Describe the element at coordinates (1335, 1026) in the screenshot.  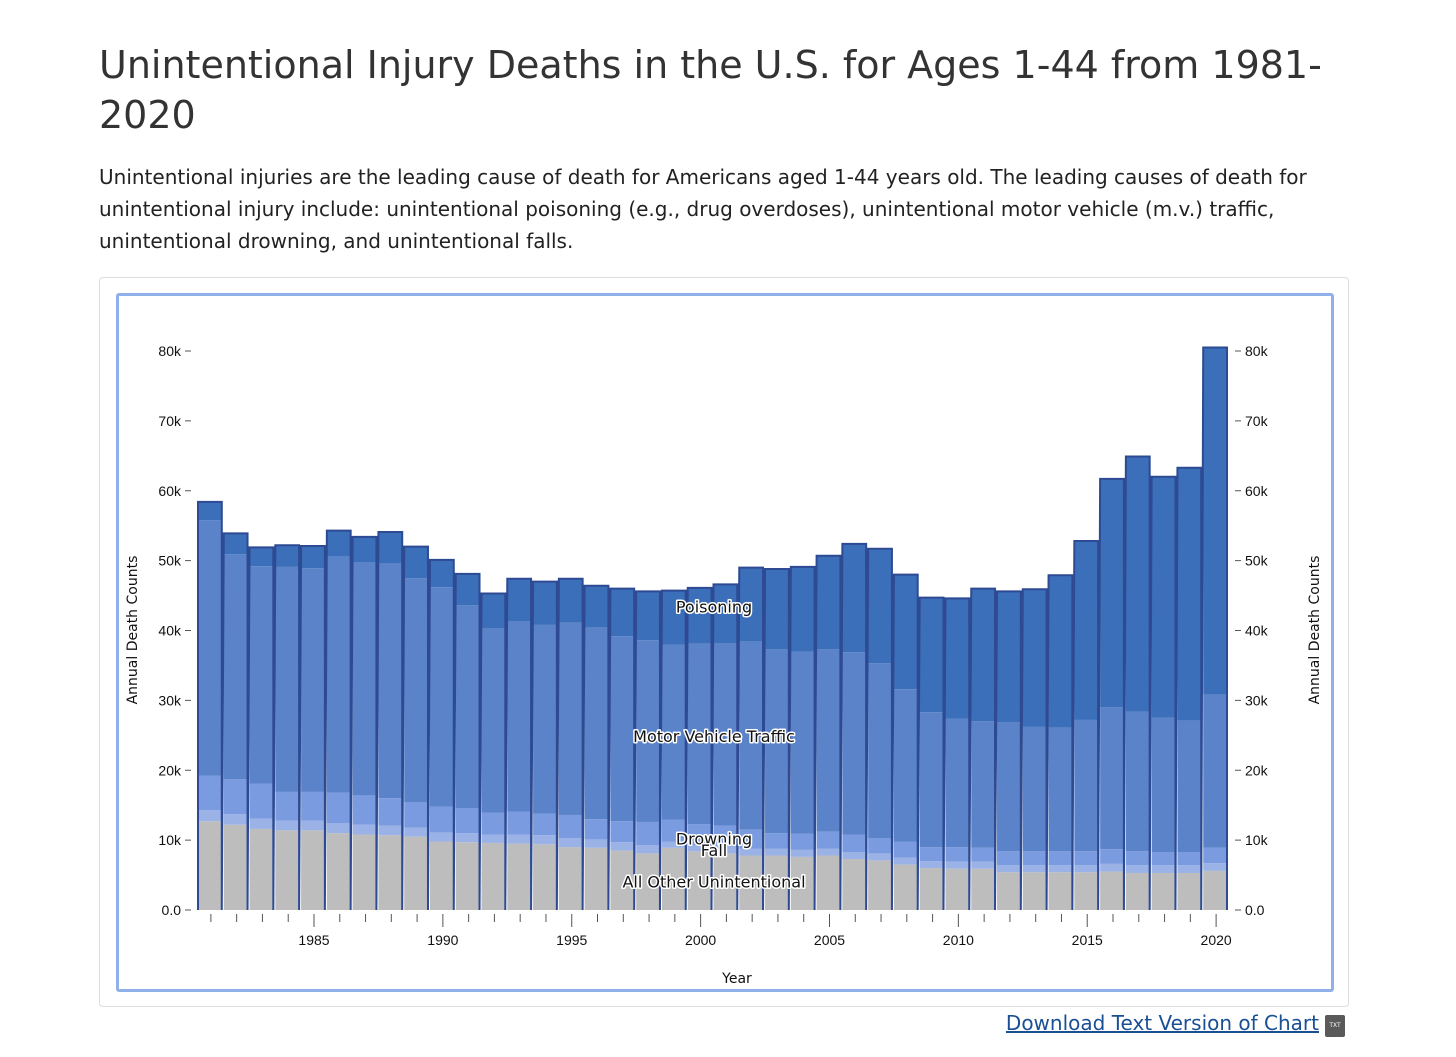
I see `txt-file-icon: TXT` at that location.